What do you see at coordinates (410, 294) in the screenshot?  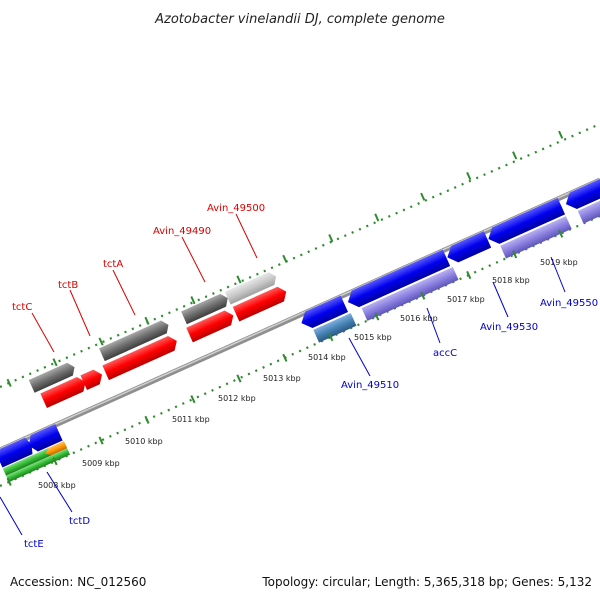 I see `gene-accC` at bounding box center [410, 294].